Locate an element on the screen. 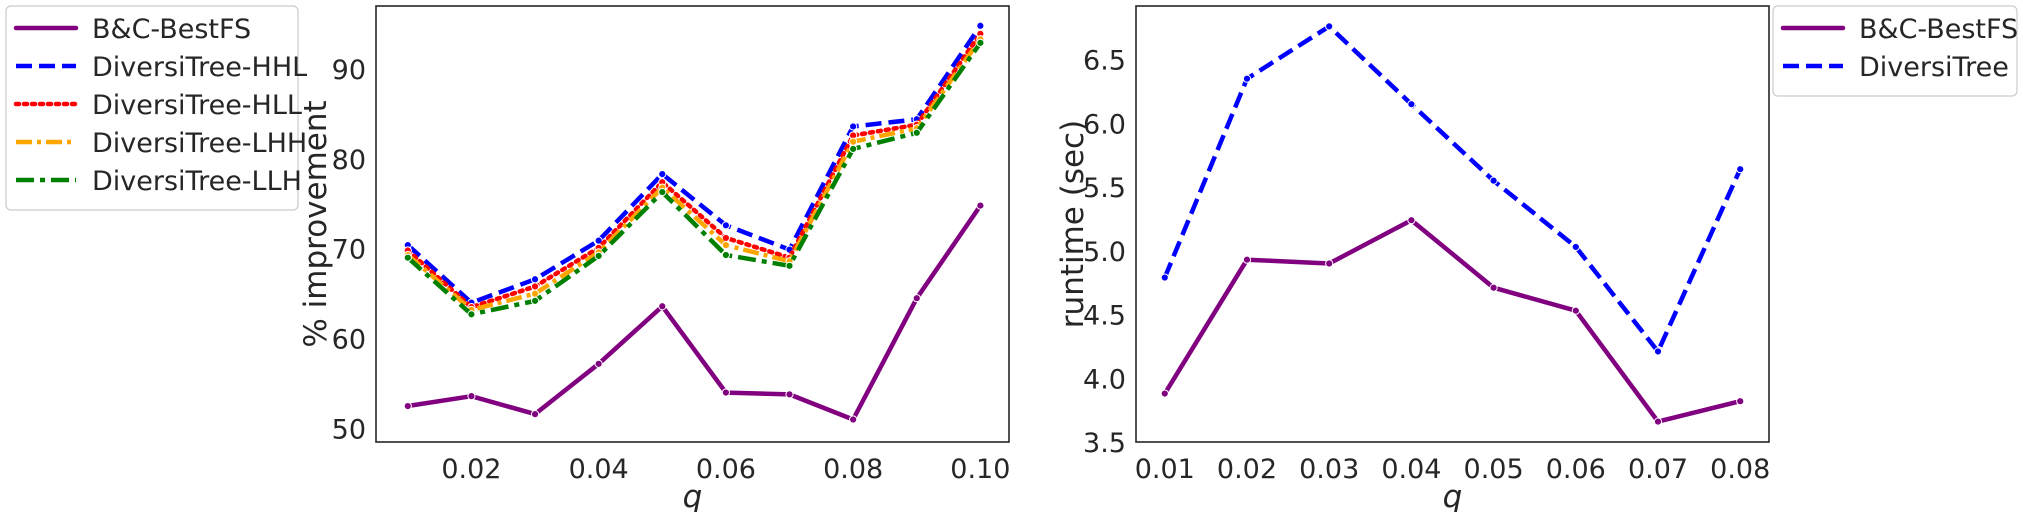  legend-frame is located at coordinates (152, 108).